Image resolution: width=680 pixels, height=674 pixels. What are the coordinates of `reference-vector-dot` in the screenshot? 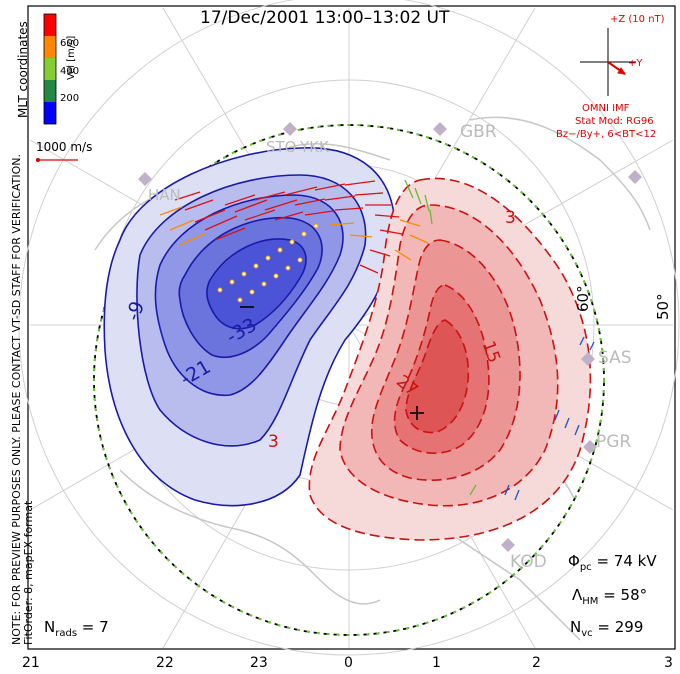 It's located at (38, 160).